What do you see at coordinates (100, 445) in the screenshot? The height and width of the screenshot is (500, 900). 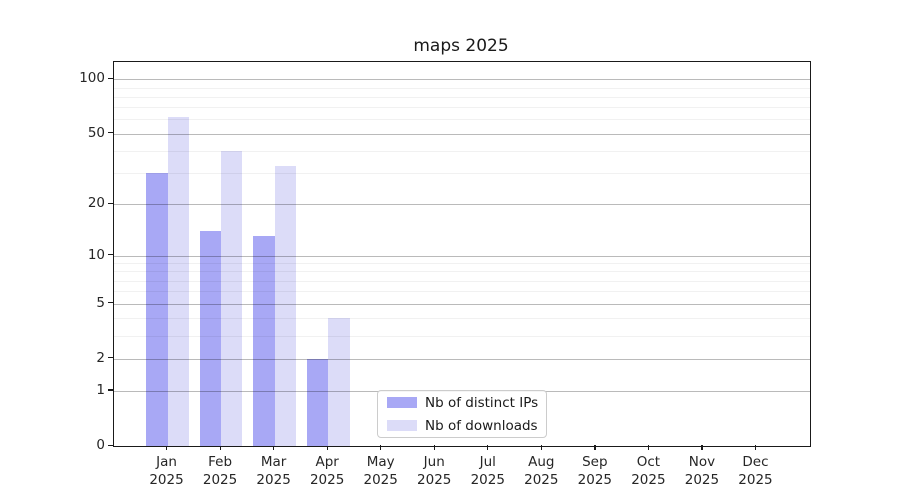 I see `y-tick-label: 0` at bounding box center [100, 445].